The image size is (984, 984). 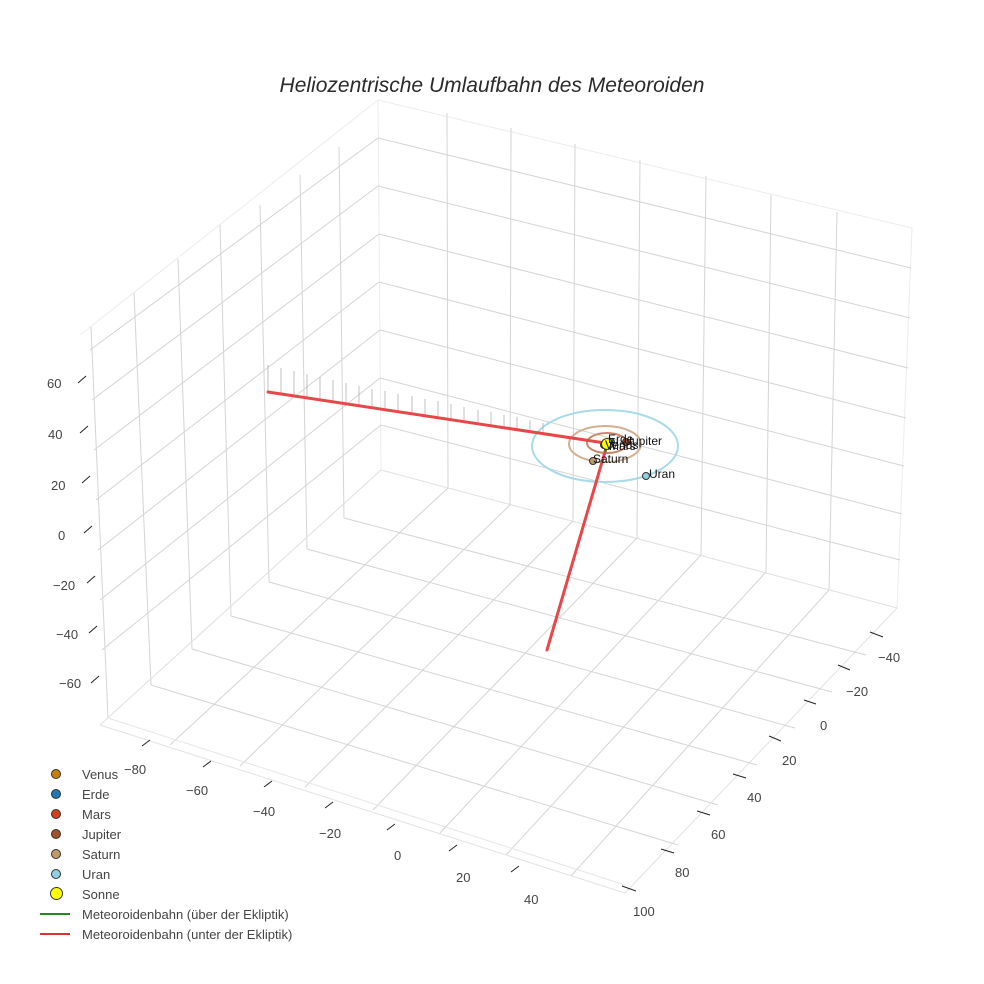 I want to click on legend-label: Erde, so click(x=96, y=794).